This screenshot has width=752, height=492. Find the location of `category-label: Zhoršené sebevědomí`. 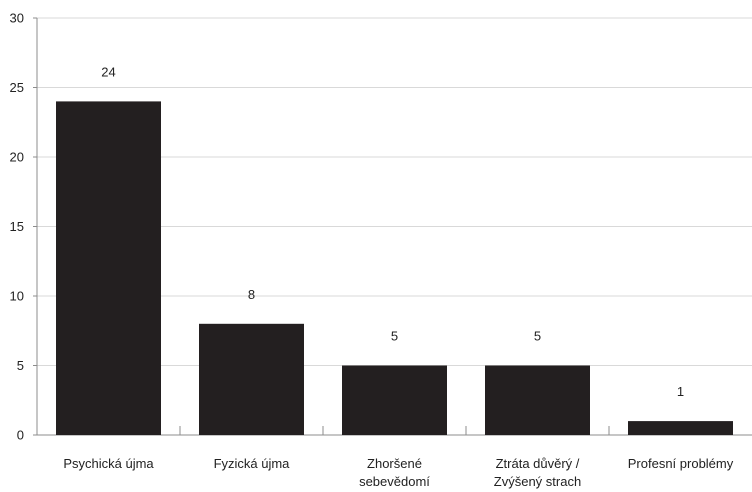

category-label: Zhoršené sebevědomí is located at coordinates (394, 472).